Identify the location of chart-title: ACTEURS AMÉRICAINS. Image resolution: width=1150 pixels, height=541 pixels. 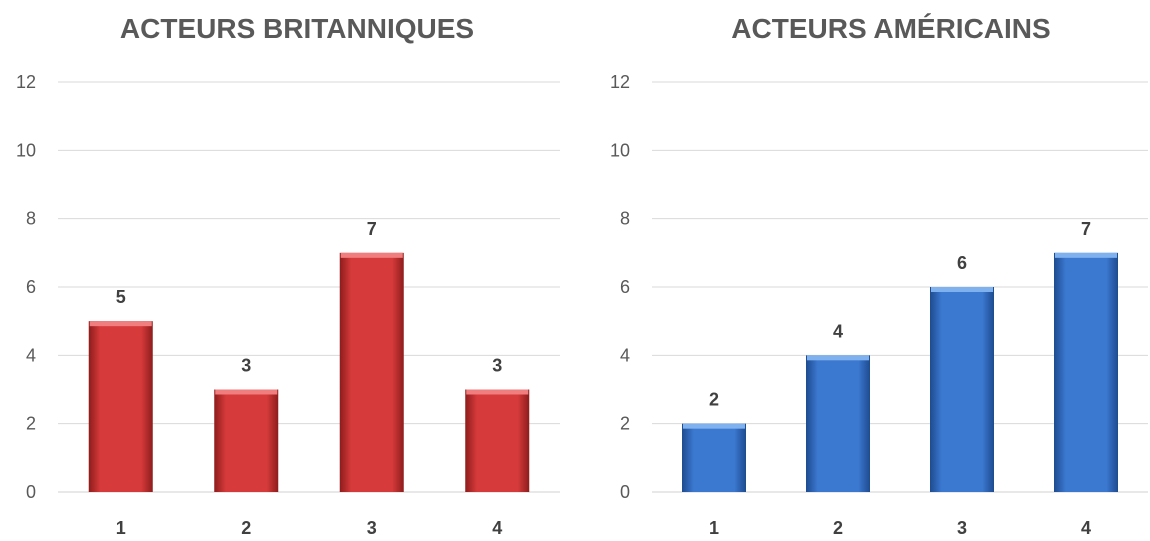
(890, 28).